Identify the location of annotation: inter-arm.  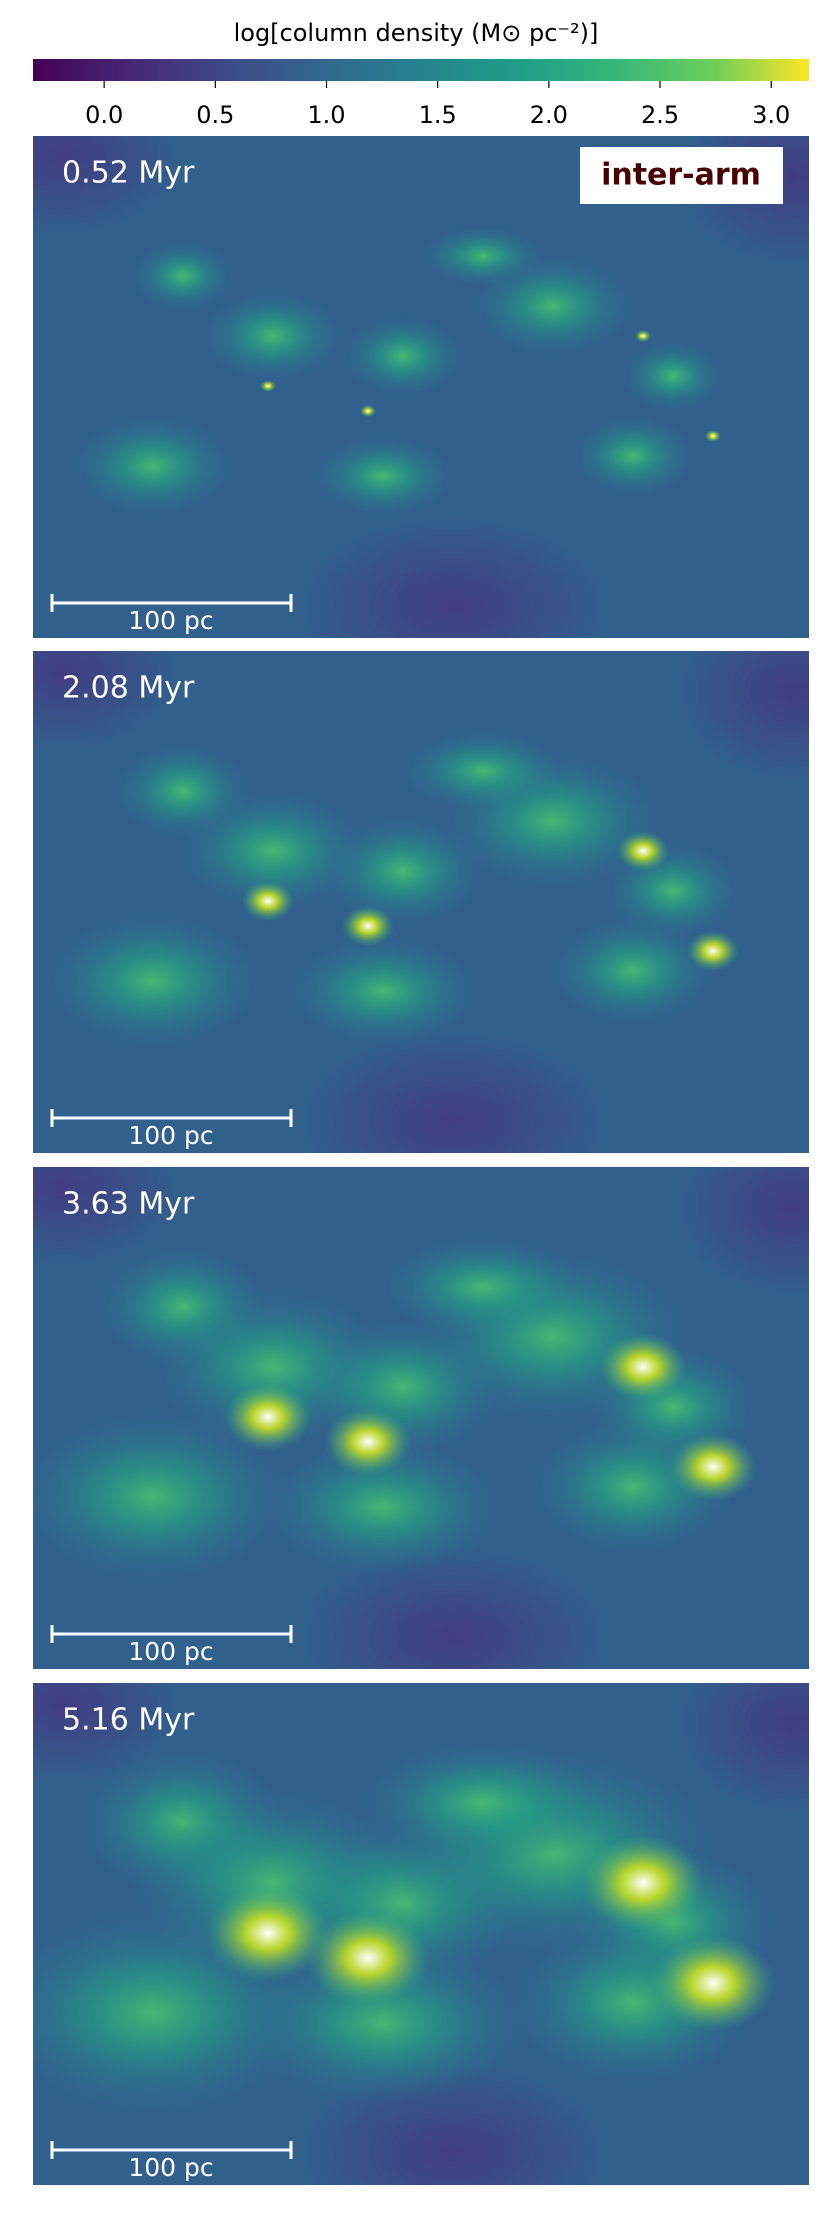
(681, 175).